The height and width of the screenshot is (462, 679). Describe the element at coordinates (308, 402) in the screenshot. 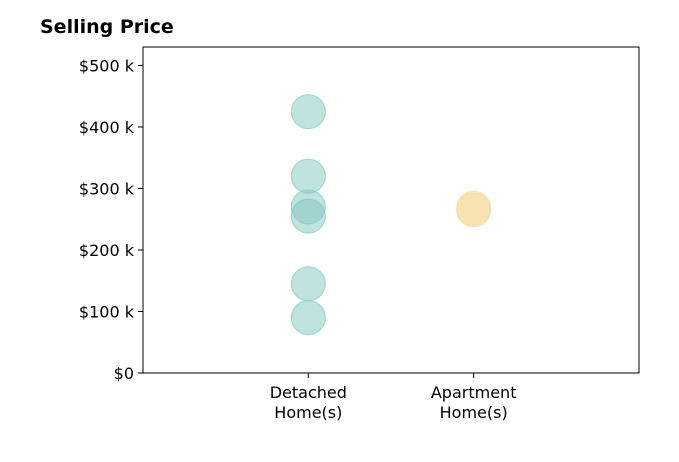

I see `x-tick-label: Detached Home(s)` at that location.